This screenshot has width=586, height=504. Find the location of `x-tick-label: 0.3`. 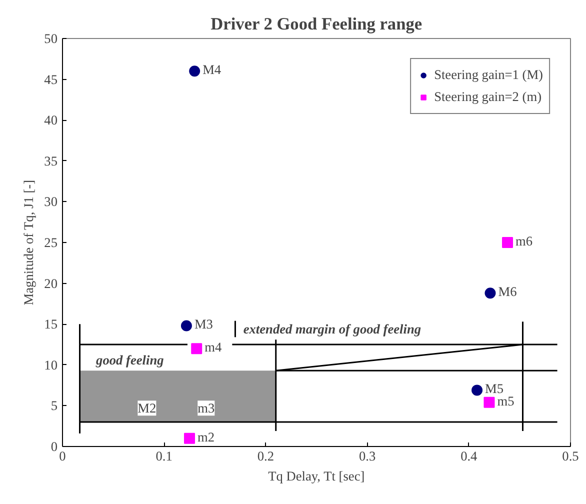

x-tick-label: 0.3 is located at coordinates (367, 456).